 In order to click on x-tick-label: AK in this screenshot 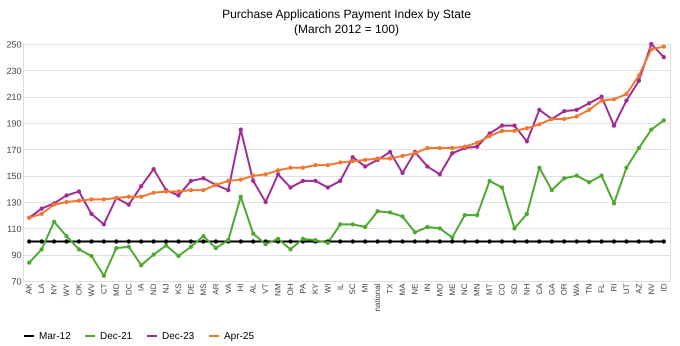, I will do `click(29, 288)`.